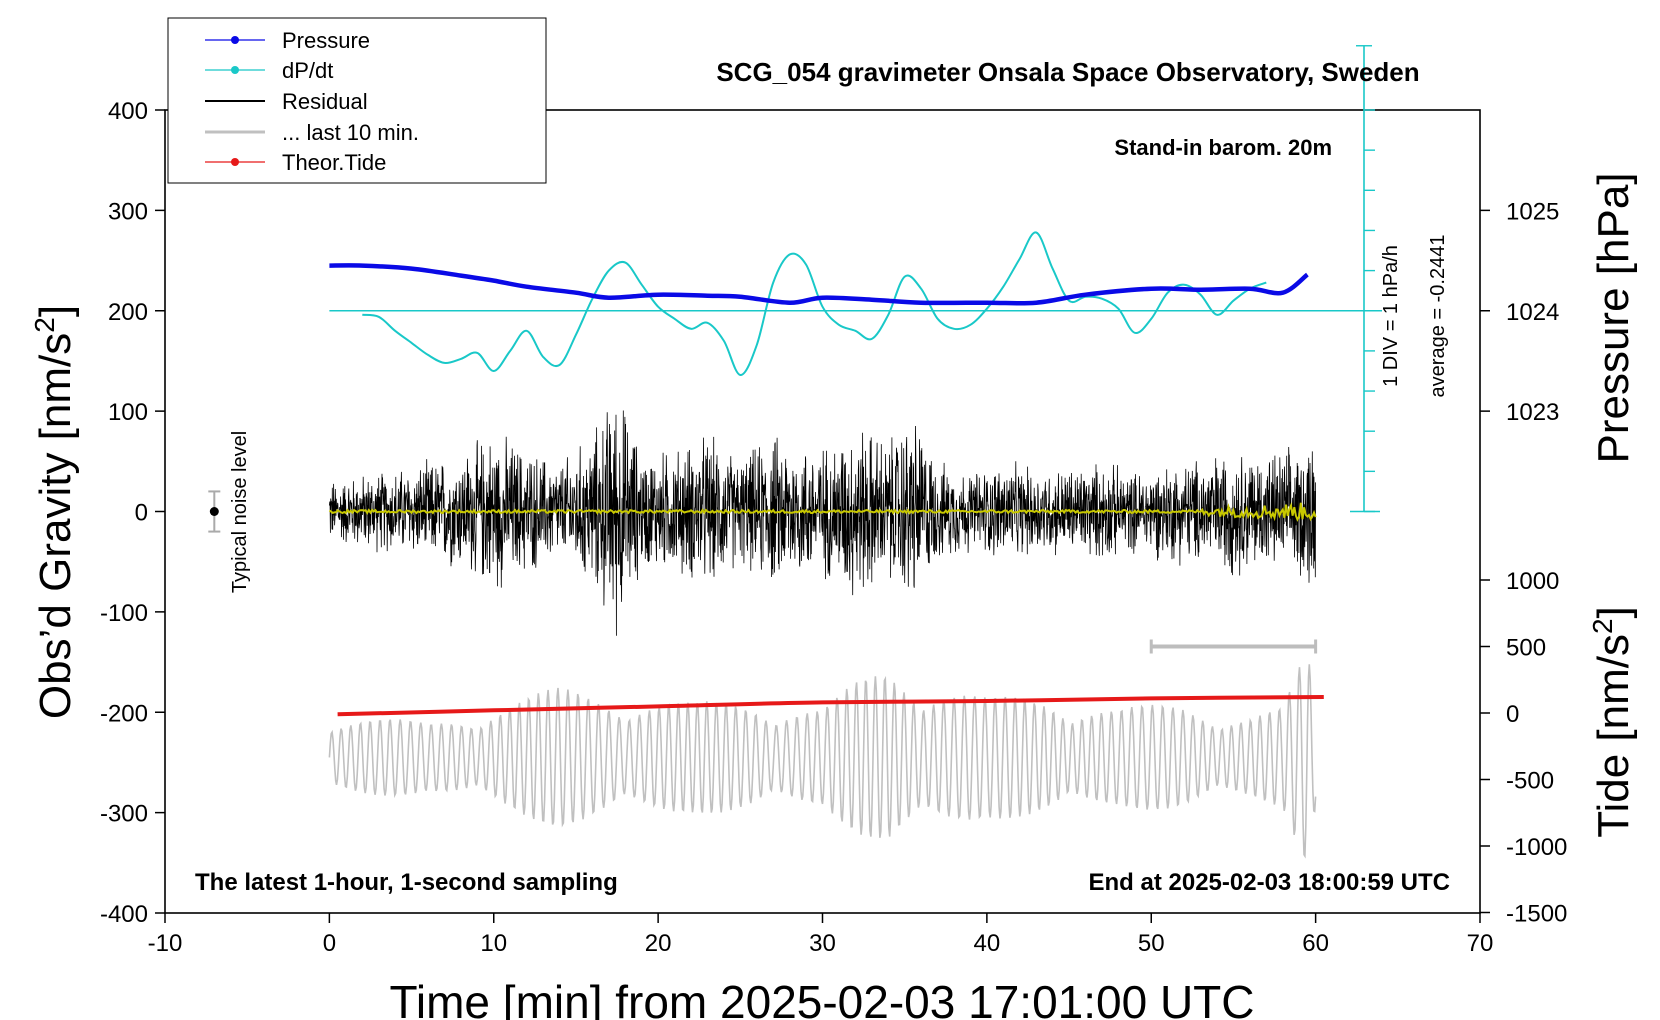 This screenshot has width=1660, height=1020. What do you see at coordinates (350, 132) in the screenshot?
I see `legend-label-last10: ... last 10 min.` at bounding box center [350, 132].